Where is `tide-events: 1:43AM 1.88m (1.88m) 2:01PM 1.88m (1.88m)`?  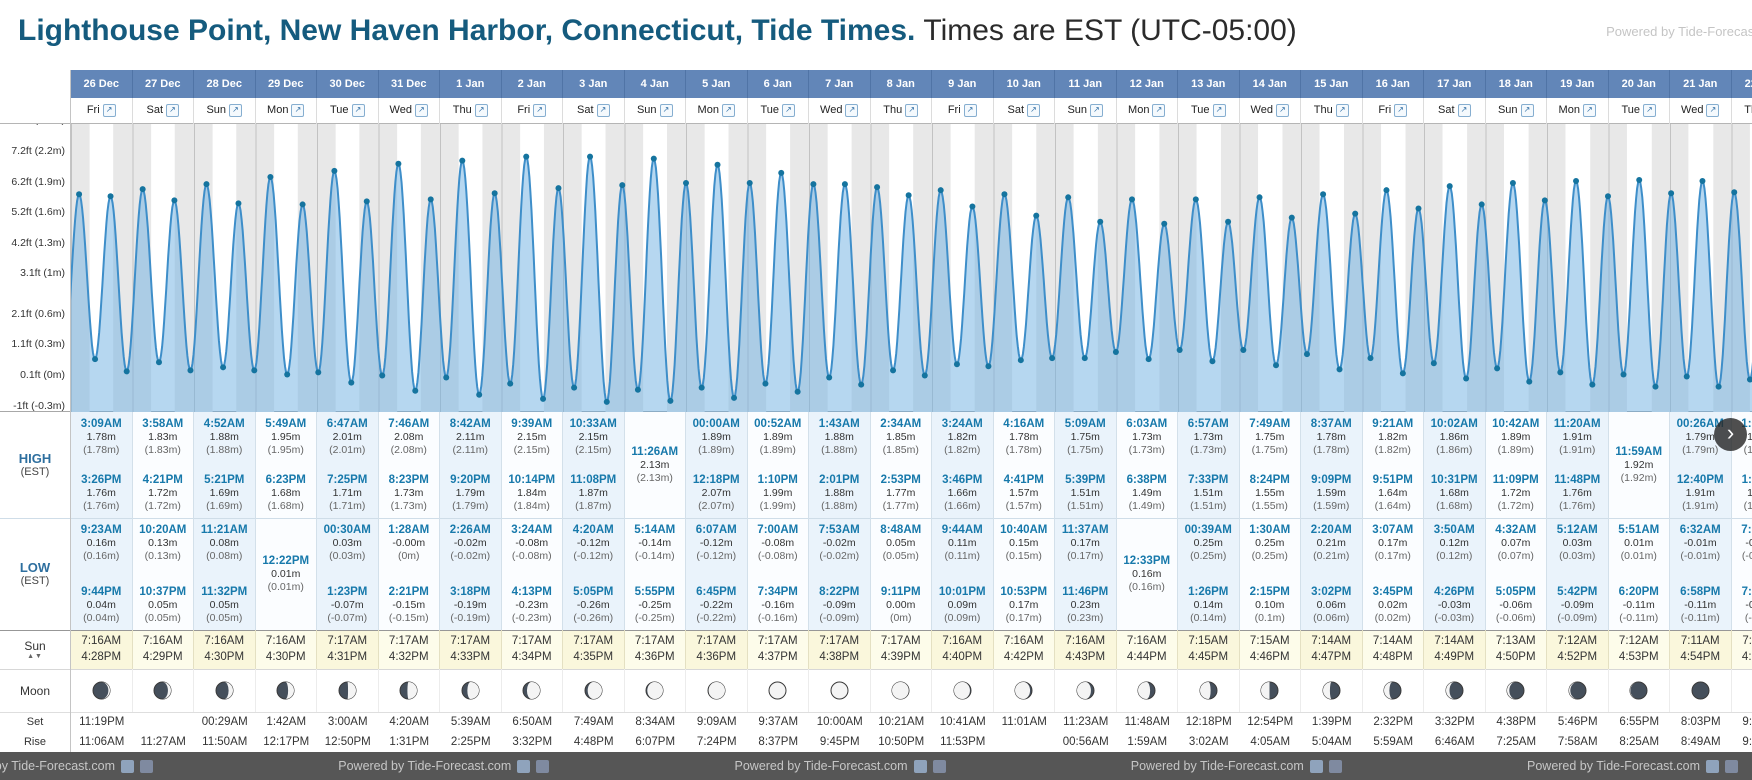 tide-events: 1:43AM 1.88m (1.88m) 2:01PM 1.88m (1.88m) is located at coordinates (839, 465).